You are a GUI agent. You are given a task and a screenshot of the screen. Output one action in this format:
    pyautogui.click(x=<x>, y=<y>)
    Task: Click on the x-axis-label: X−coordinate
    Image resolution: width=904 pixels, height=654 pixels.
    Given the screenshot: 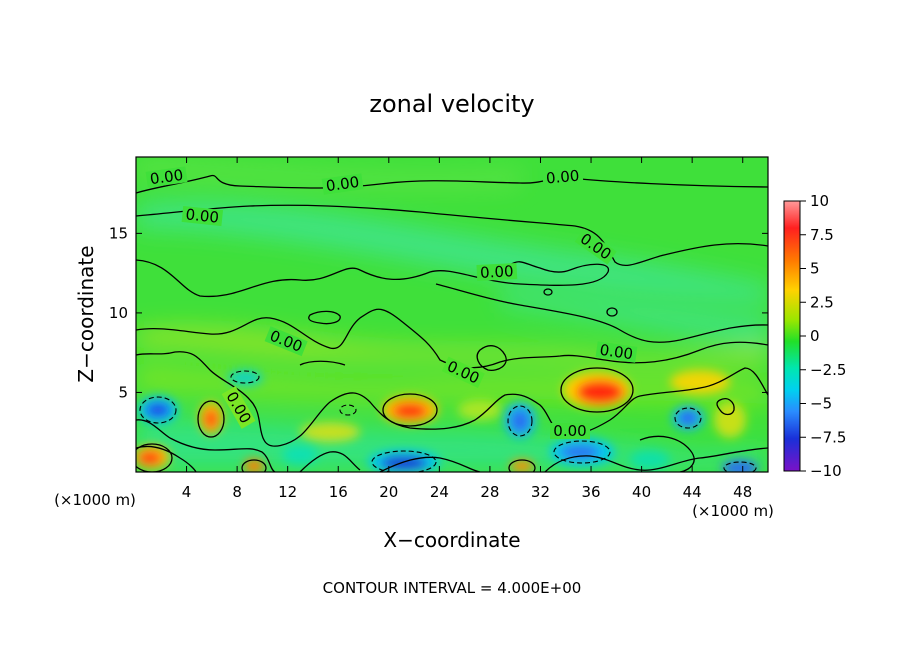 What is the action you would take?
    pyautogui.click(x=451, y=540)
    